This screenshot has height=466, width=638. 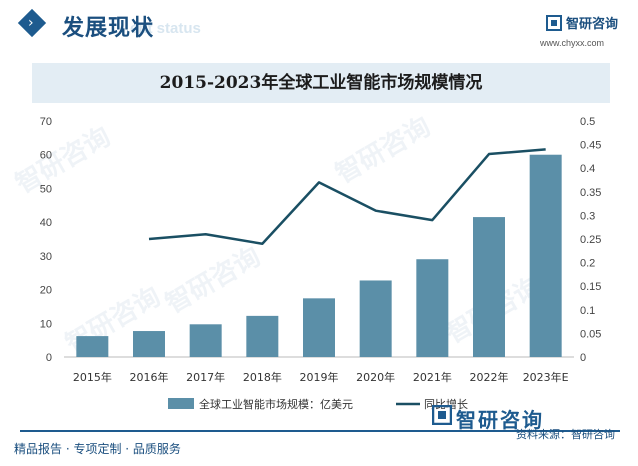 I want to click on x-tick-label: 2023年E, so click(x=546, y=377).